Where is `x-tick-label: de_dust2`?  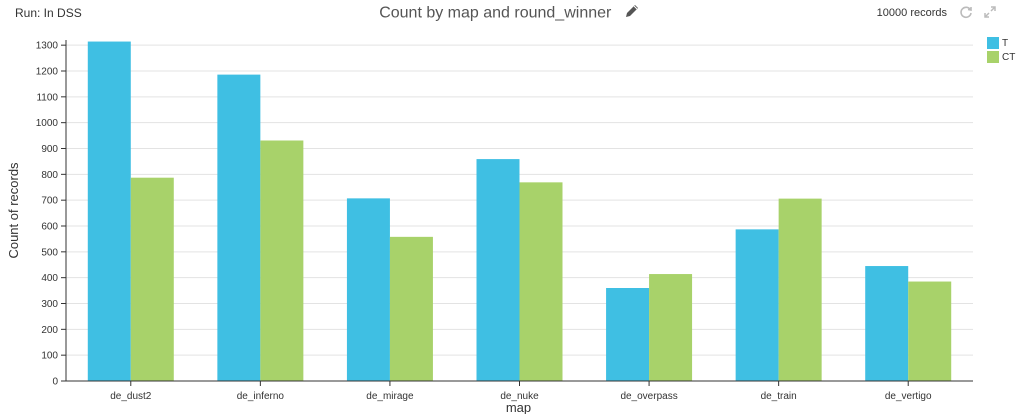 x-tick-label: de_dust2 is located at coordinates (131, 396).